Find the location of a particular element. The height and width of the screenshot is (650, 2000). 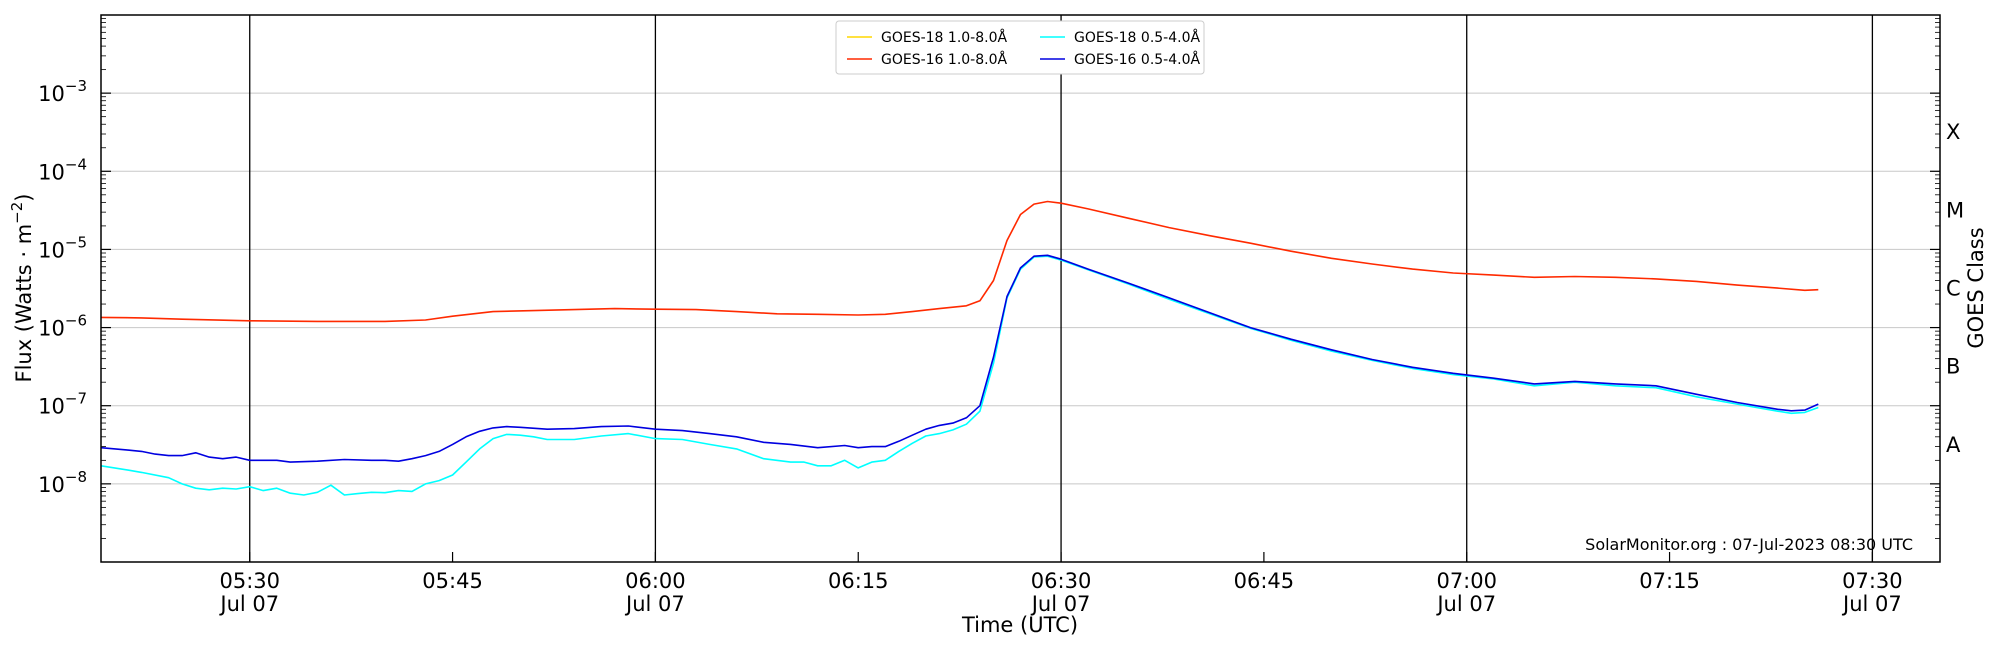

y-tick-label: 10⁻⁸ is located at coordinates (62, 482).